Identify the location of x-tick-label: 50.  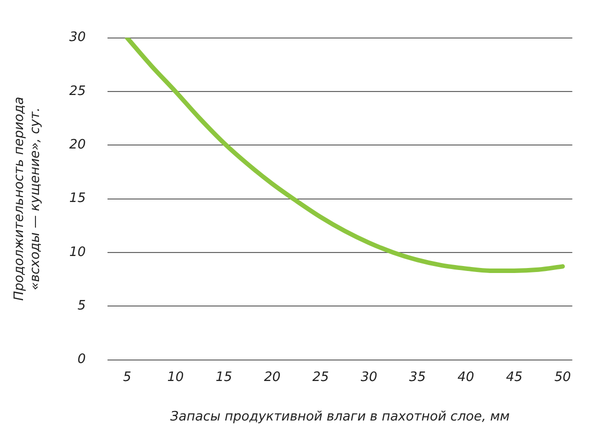
(562, 377).